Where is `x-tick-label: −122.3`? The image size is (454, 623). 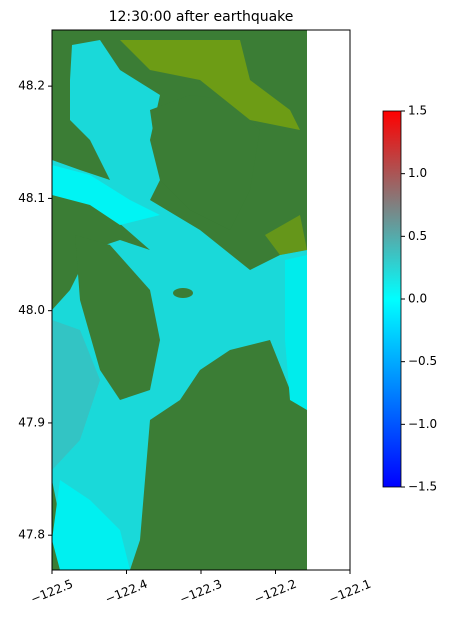
x-tick-label: −122.3 is located at coordinates (201, 592).